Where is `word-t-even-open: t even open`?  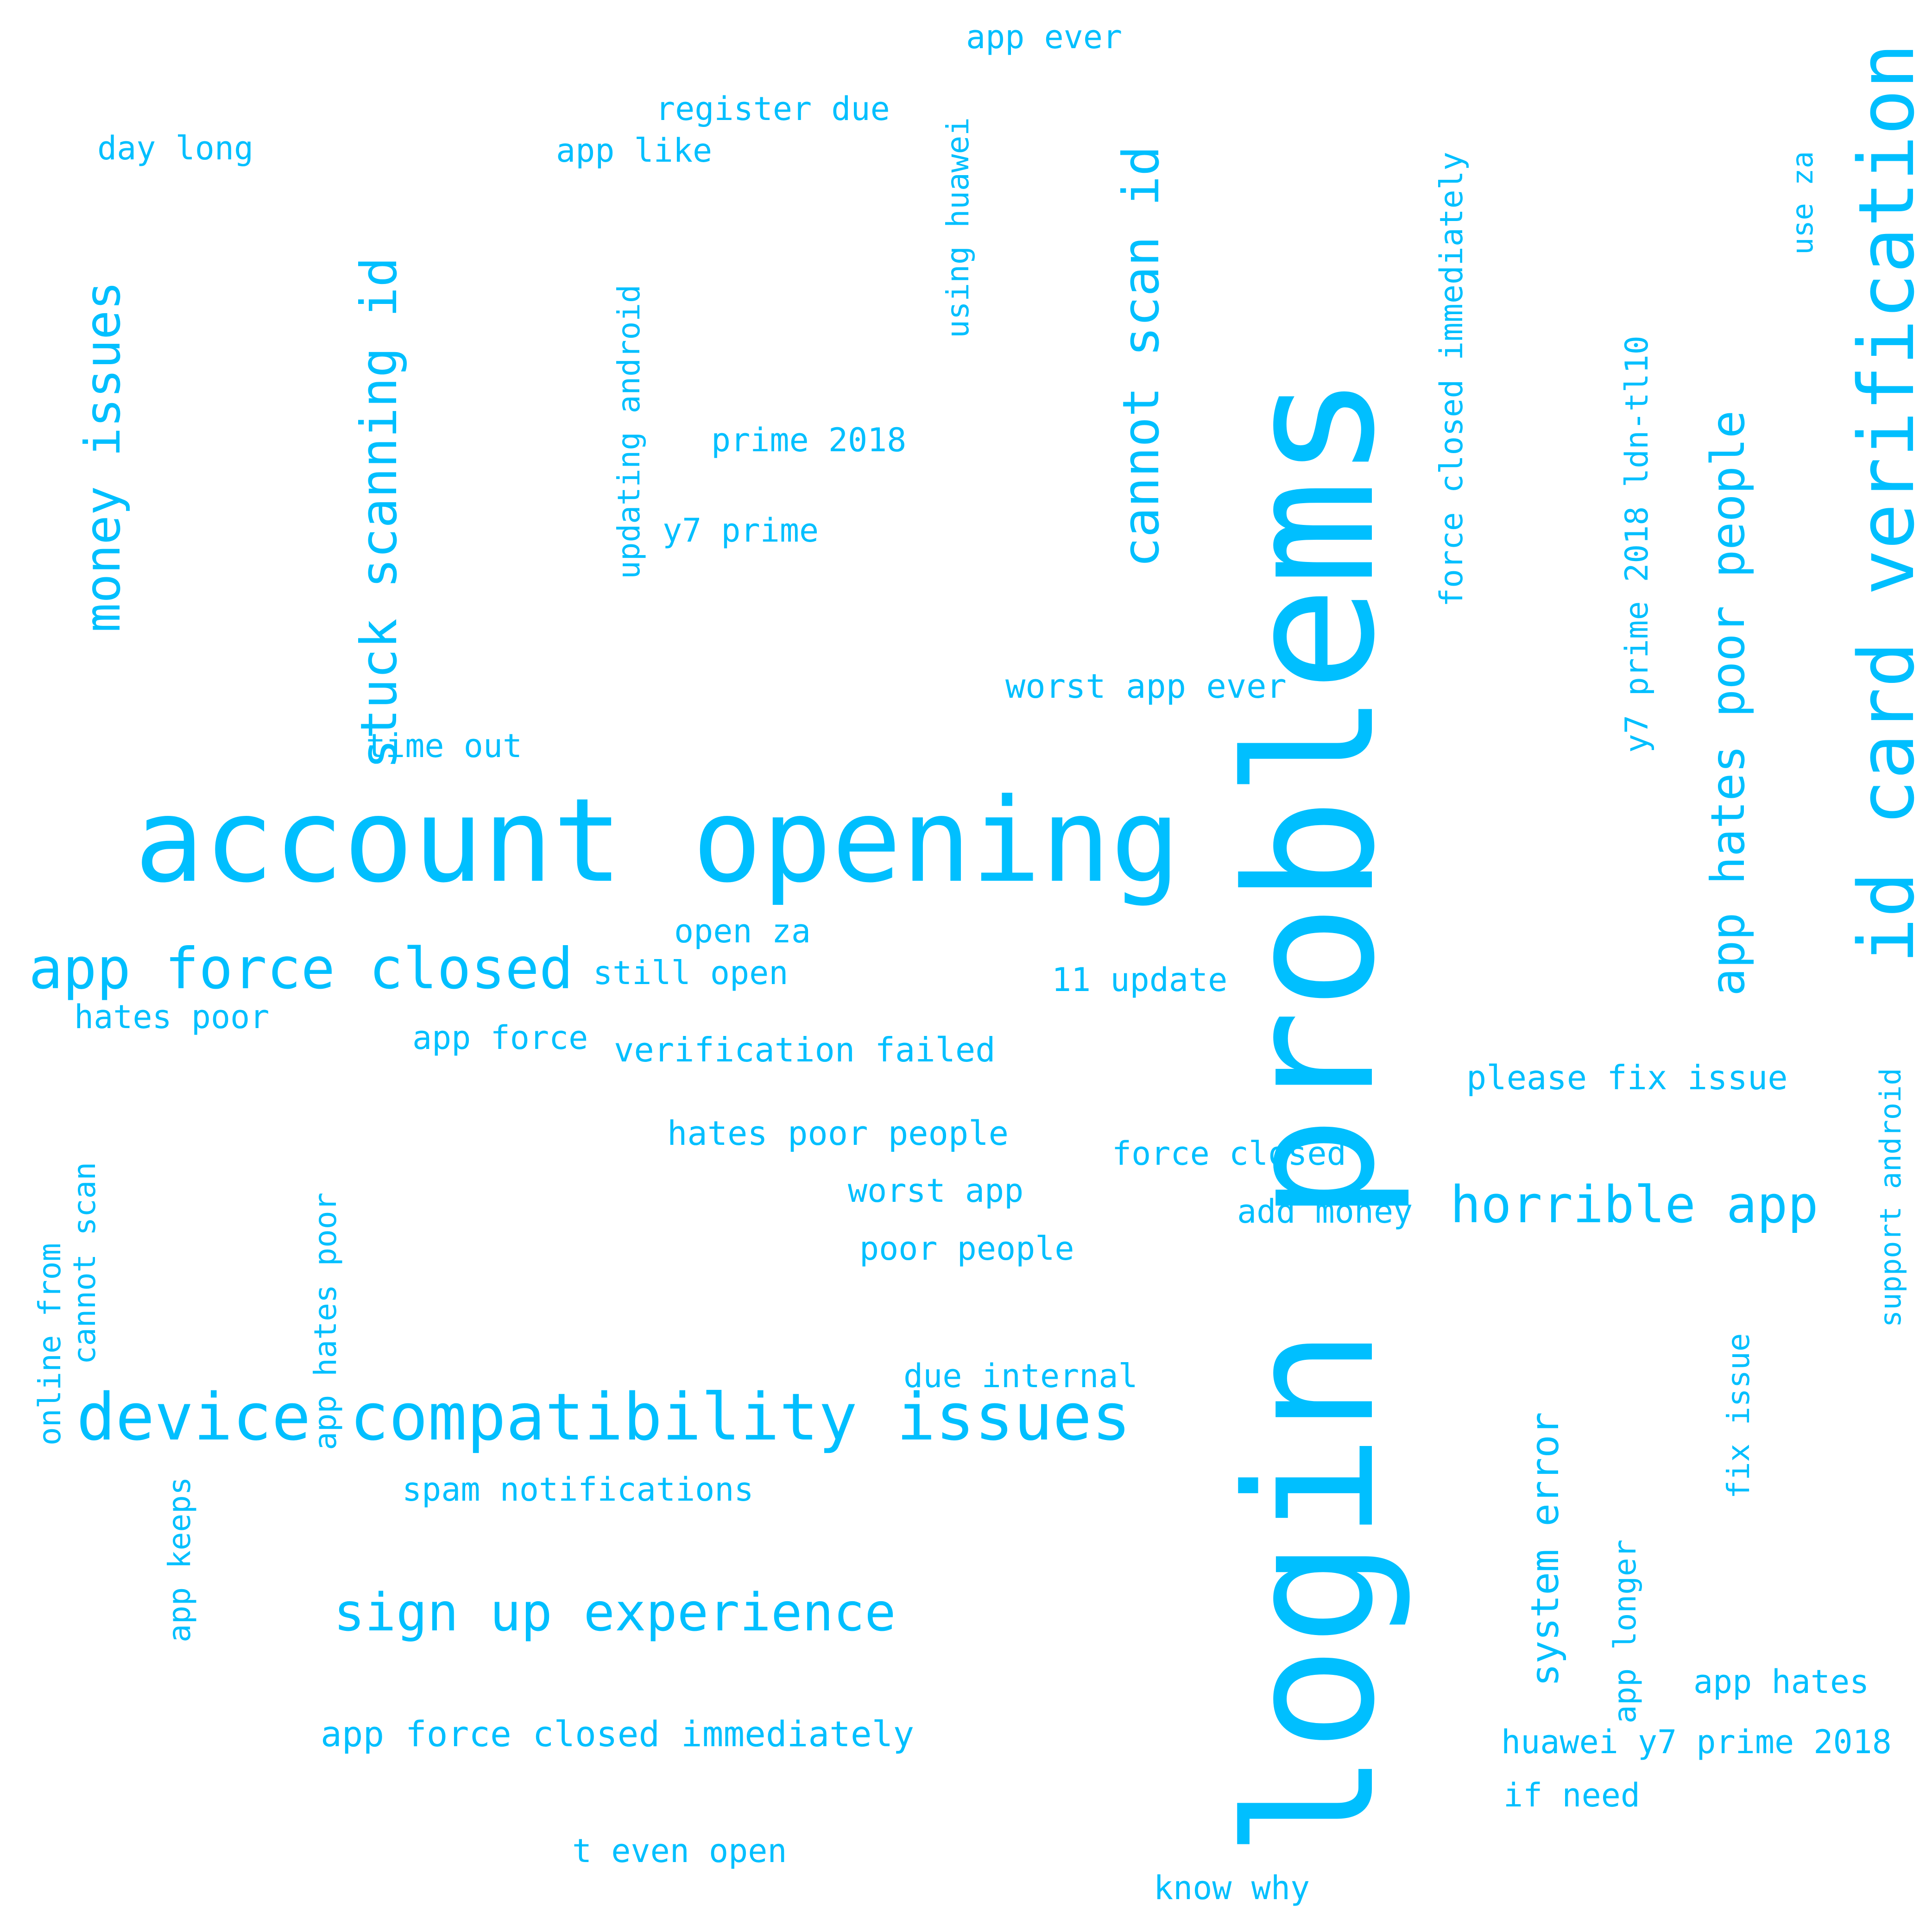 word-t-even-open: t even open is located at coordinates (679, 1851).